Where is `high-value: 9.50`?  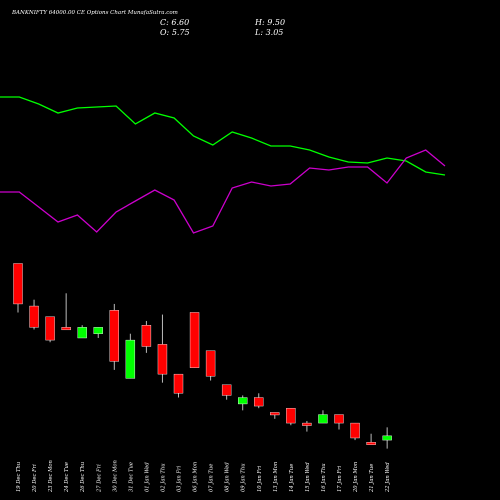
high-value: 9.50 is located at coordinates (276, 22).